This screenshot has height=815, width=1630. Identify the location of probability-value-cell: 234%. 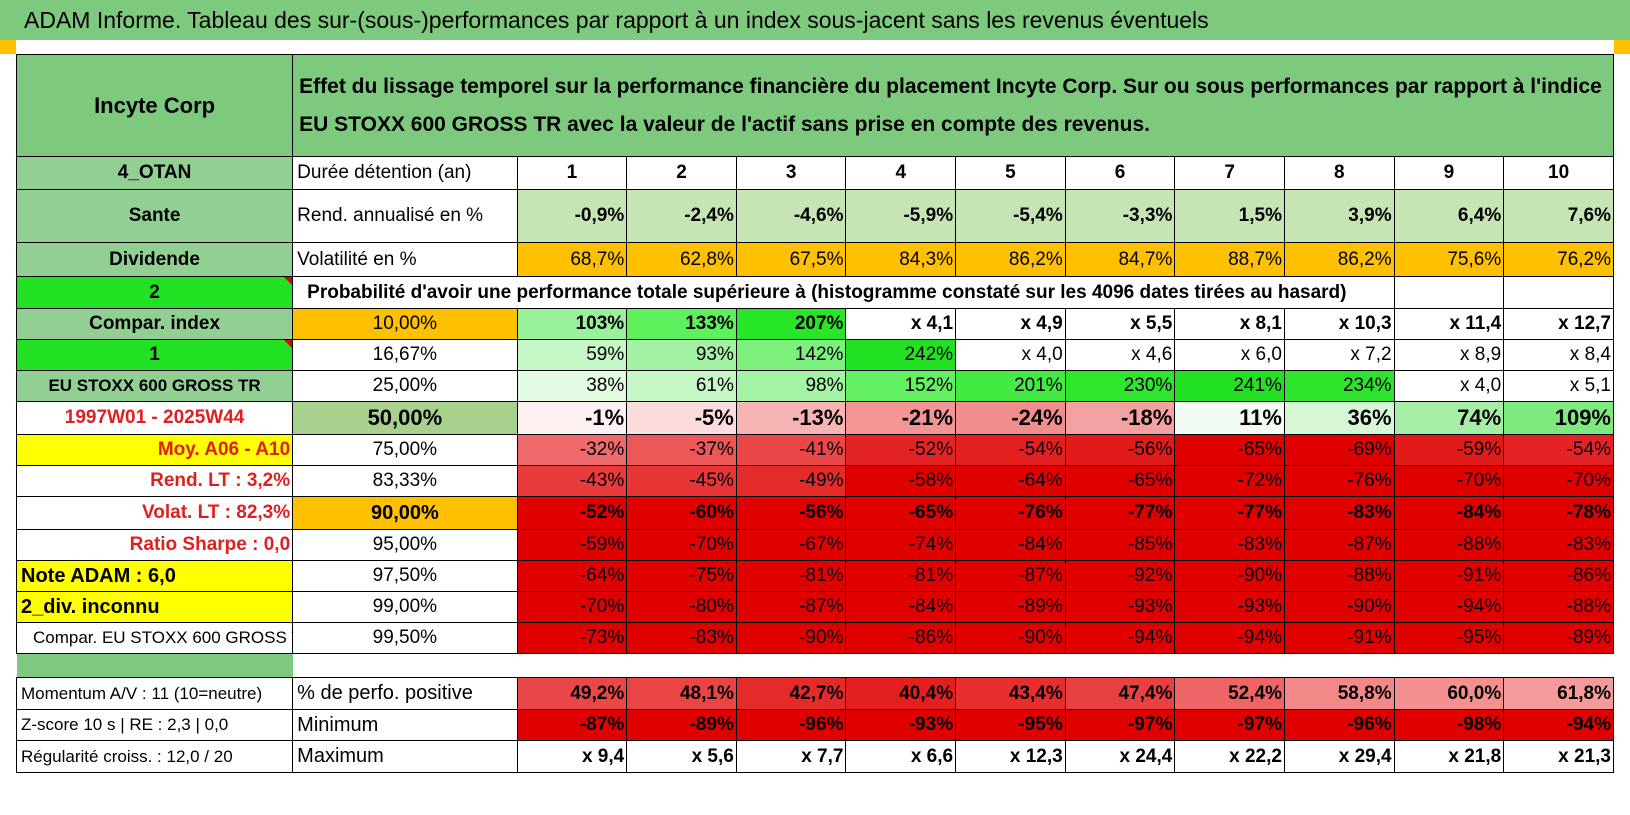
(1339, 386).